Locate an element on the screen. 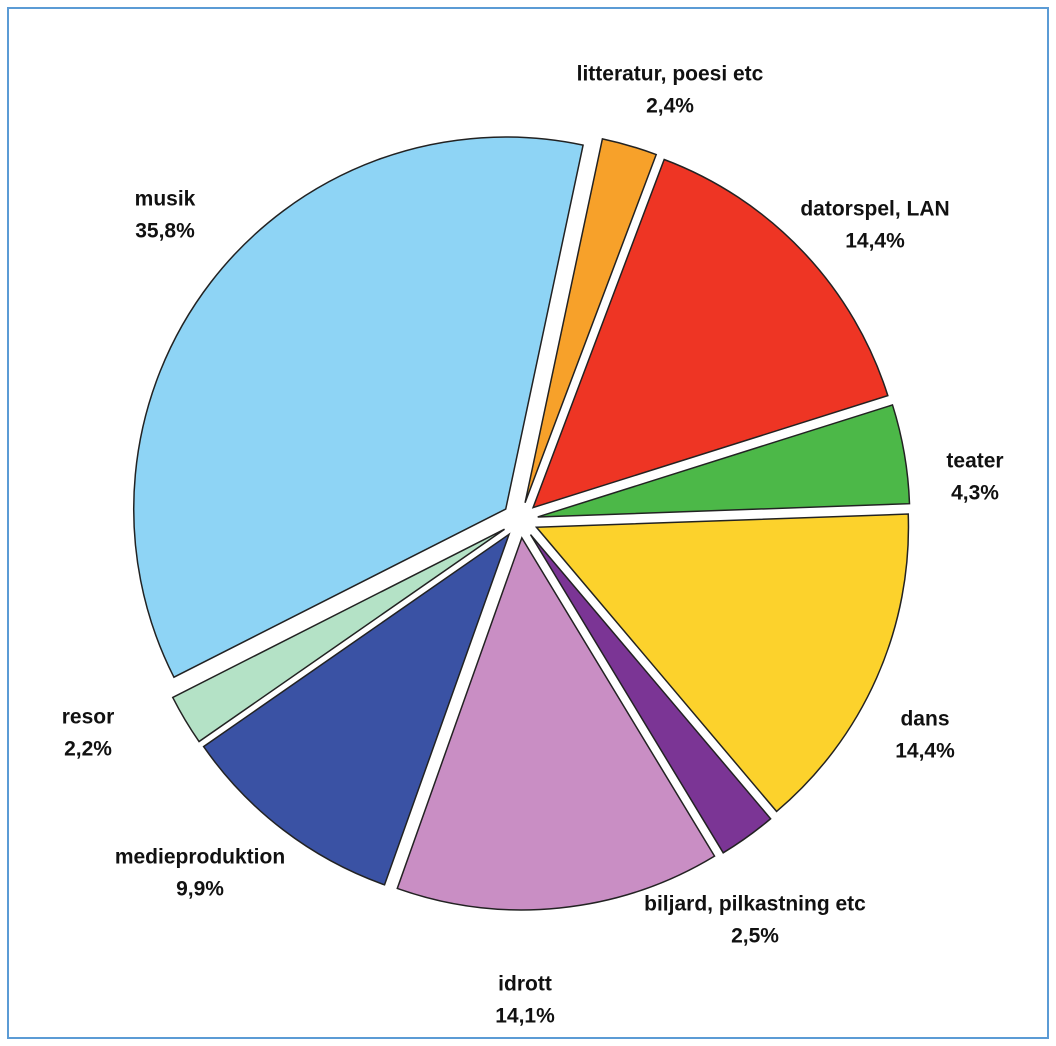  slice-value-label: 2,4% is located at coordinates (670, 106).